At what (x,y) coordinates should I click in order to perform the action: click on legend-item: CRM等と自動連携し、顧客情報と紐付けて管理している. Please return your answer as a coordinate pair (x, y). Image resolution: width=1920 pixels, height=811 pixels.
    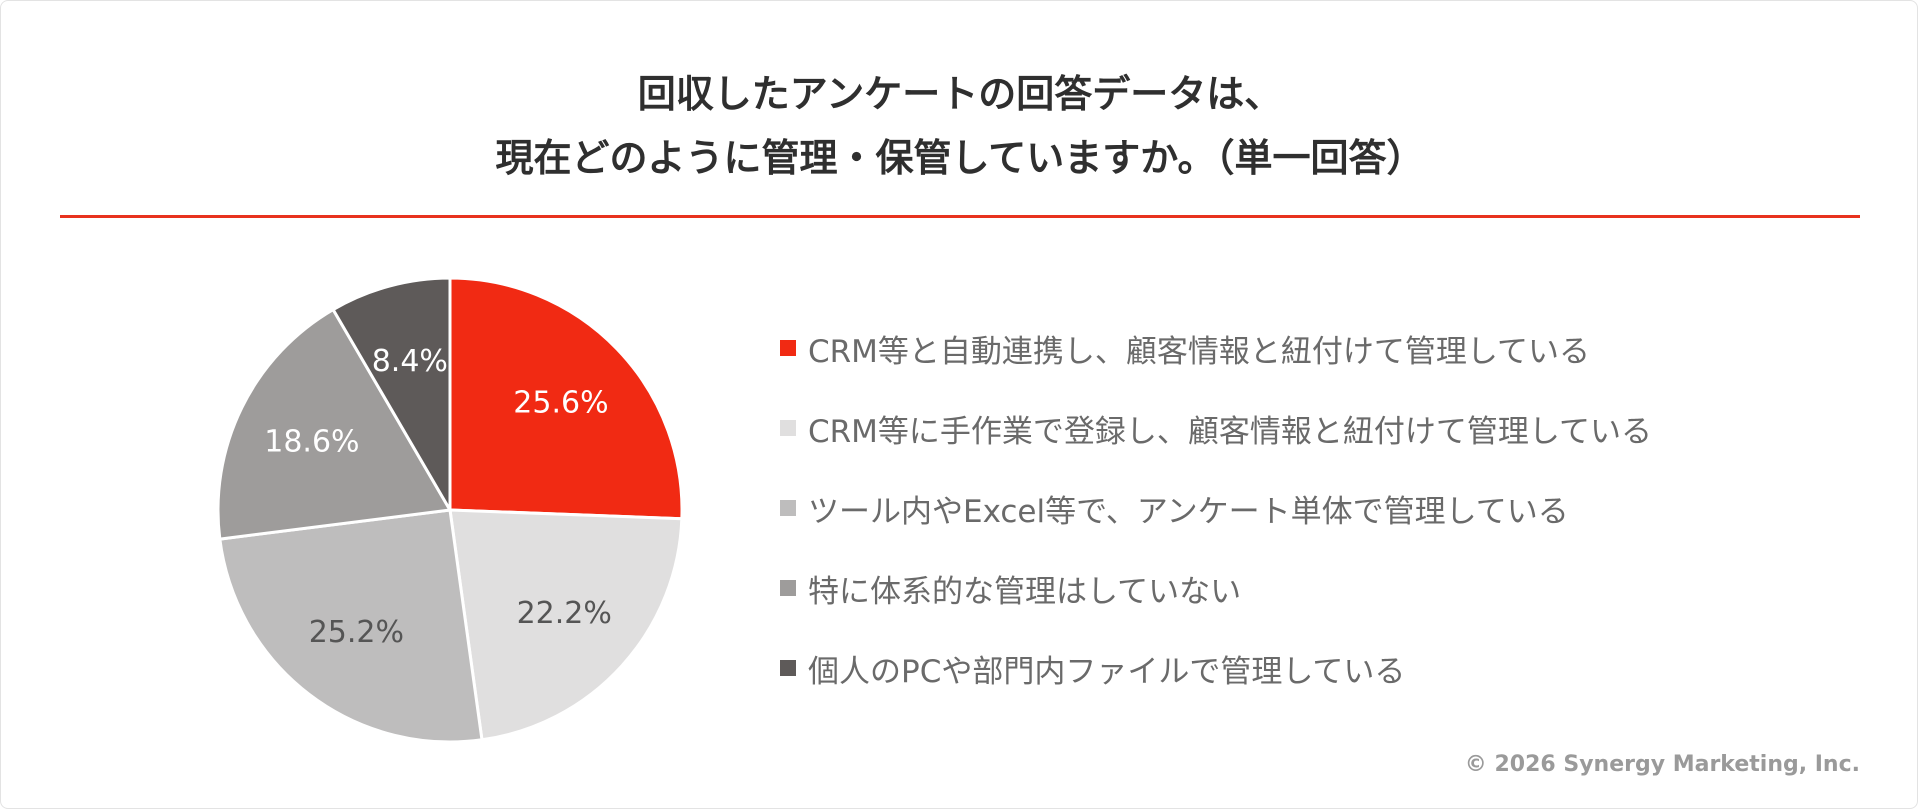
    Looking at the image, I should click on (1216, 348).